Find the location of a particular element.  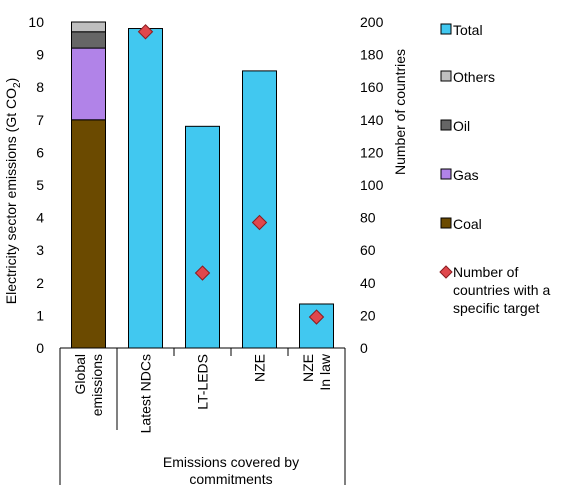

right-tick-label: 40 is located at coordinates (368, 283).